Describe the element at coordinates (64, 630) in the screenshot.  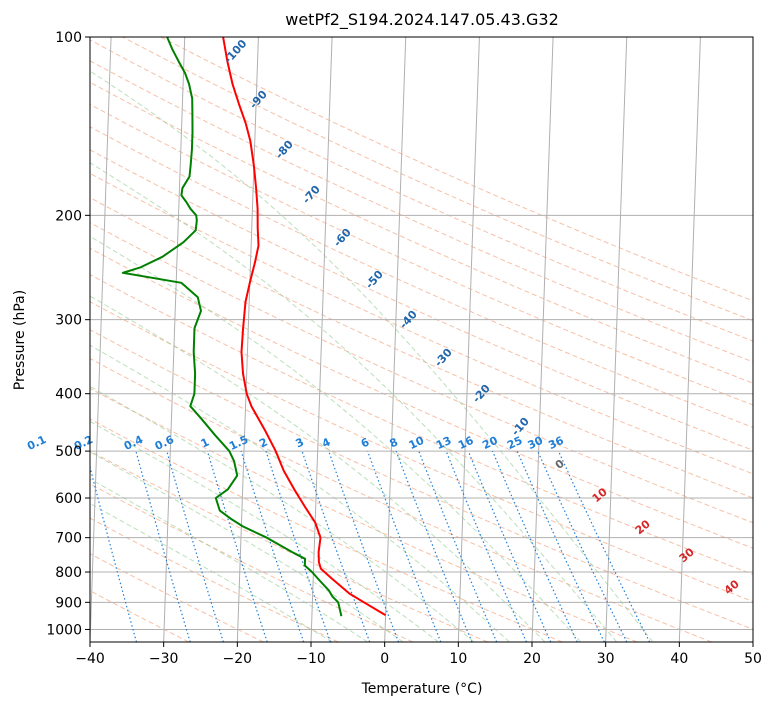
I see `y-tick-label: 1000` at that location.